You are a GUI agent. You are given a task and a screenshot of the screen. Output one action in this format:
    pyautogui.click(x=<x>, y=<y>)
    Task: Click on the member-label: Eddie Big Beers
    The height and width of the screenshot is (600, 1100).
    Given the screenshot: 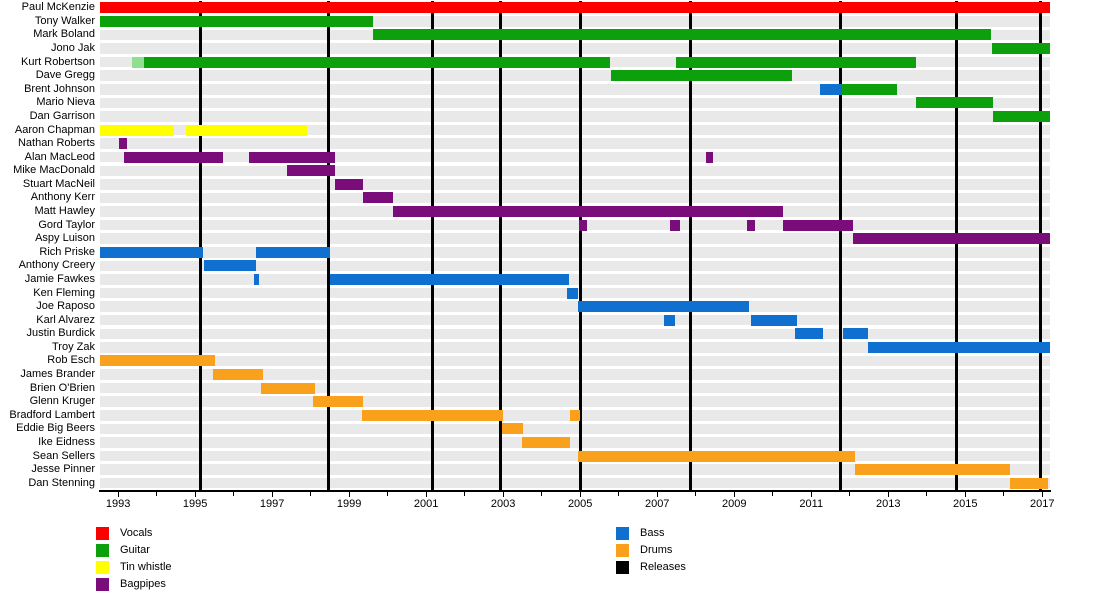 What is the action you would take?
    pyautogui.click(x=55, y=428)
    